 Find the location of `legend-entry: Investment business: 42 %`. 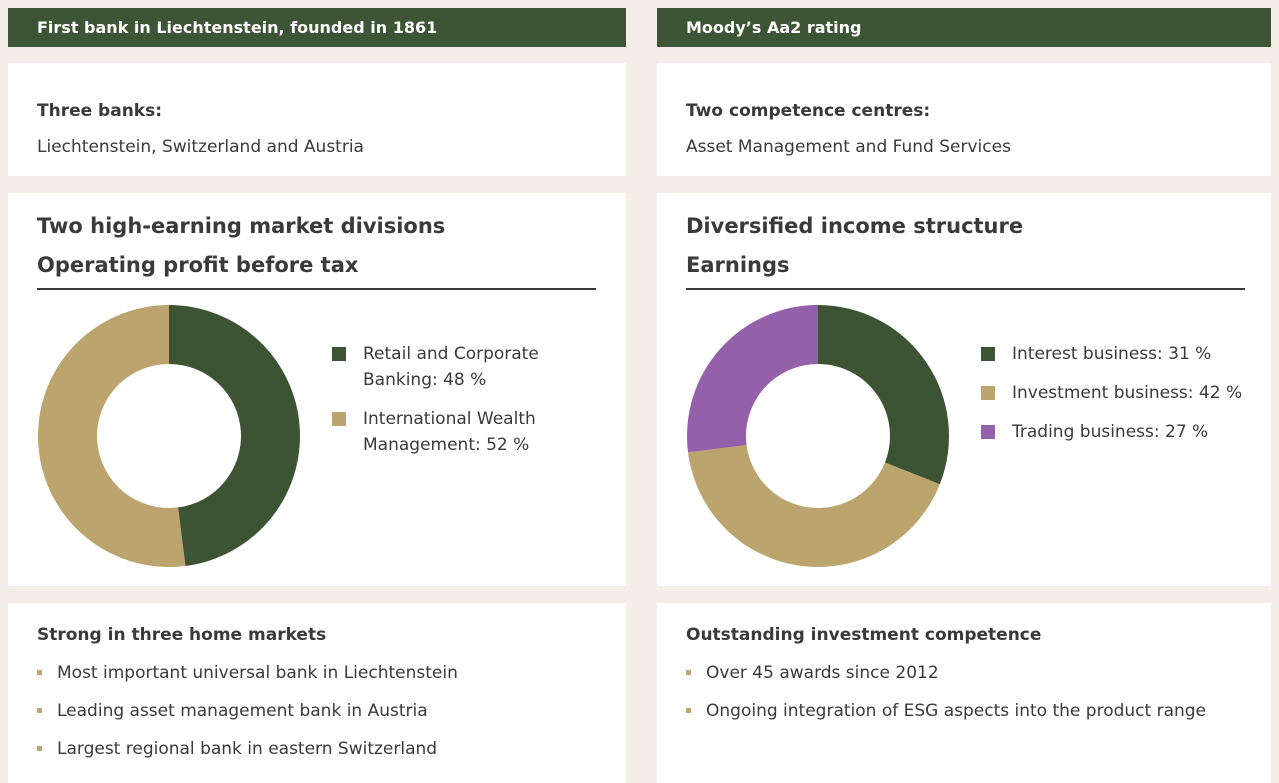

legend-entry: Investment business: 42 % is located at coordinates (1130, 393).